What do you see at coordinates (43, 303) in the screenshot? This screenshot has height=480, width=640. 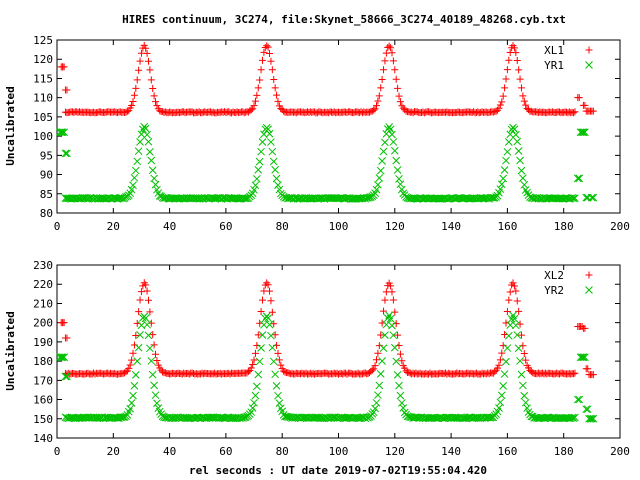 I see `y-tick-label: 210` at bounding box center [43, 303].